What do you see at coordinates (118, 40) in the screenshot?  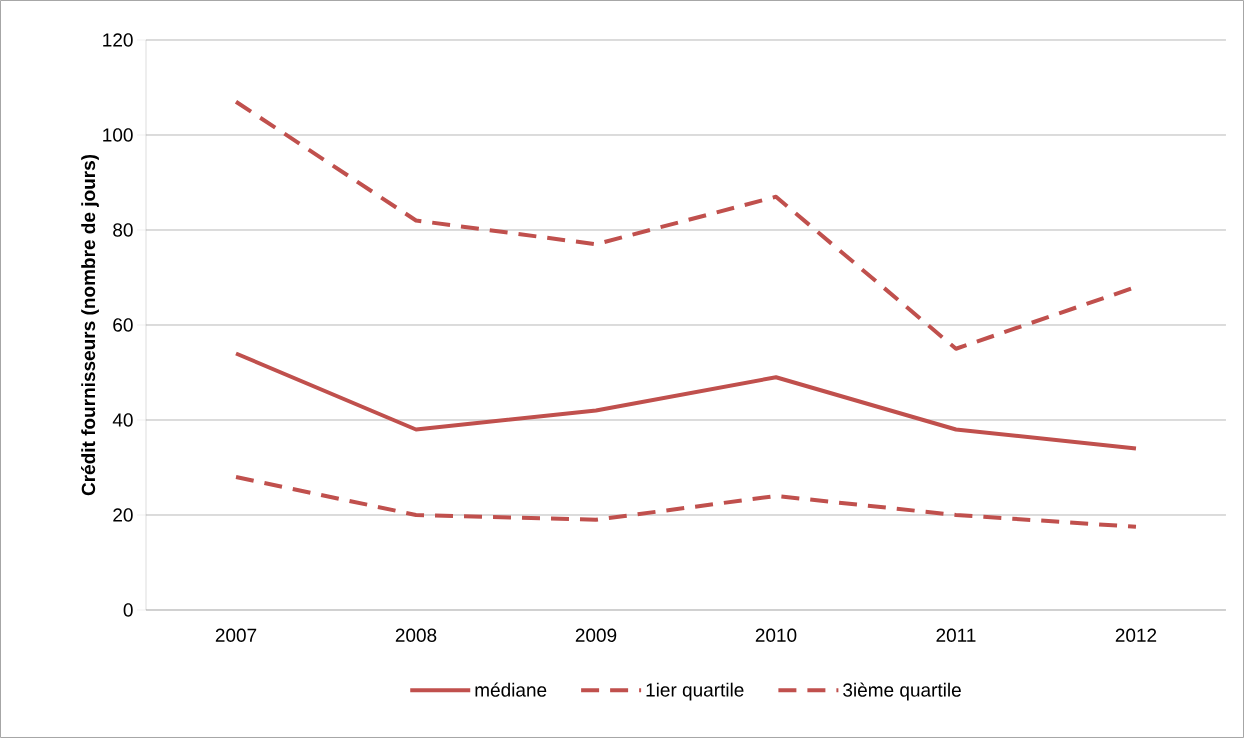 I see `y-tick-label: 120` at bounding box center [118, 40].